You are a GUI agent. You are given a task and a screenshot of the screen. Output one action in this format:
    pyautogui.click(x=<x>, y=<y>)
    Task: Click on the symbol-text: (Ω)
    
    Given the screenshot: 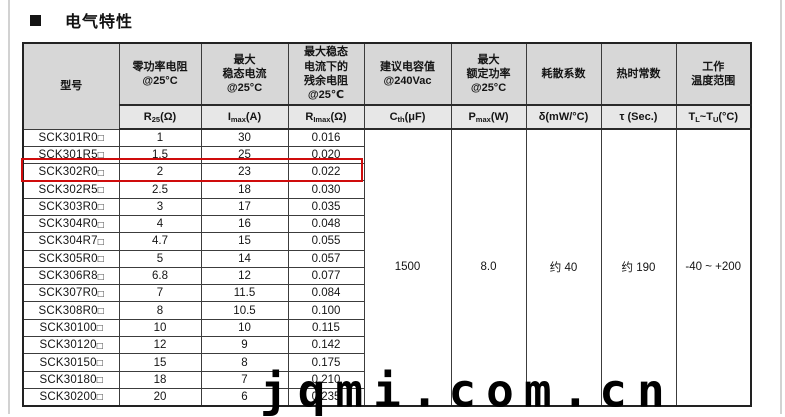 What is the action you would take?
    pyautogui.click(x=338, y=116)
    